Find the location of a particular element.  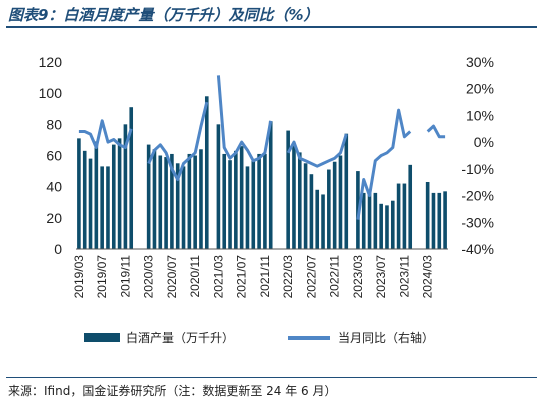

left-axis-ticks: 0 20 40 60 80 100 120 is located at coordinates (51, 155).